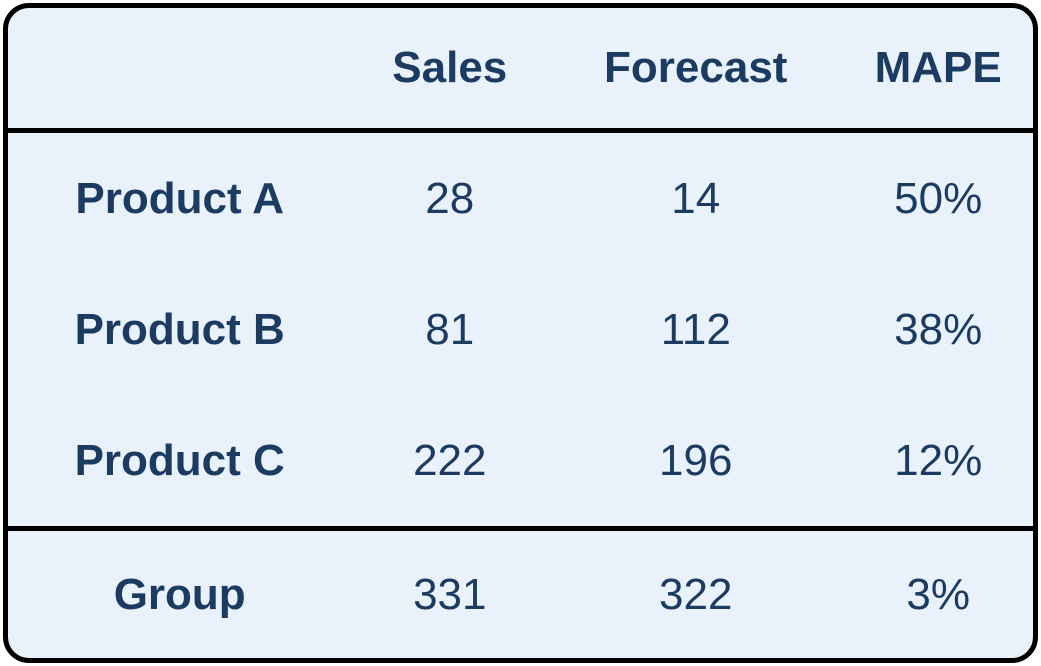 The height and width of the screenshot is (666, 1041). I want to click on product-a-mape: 50%, so click(938, 198).